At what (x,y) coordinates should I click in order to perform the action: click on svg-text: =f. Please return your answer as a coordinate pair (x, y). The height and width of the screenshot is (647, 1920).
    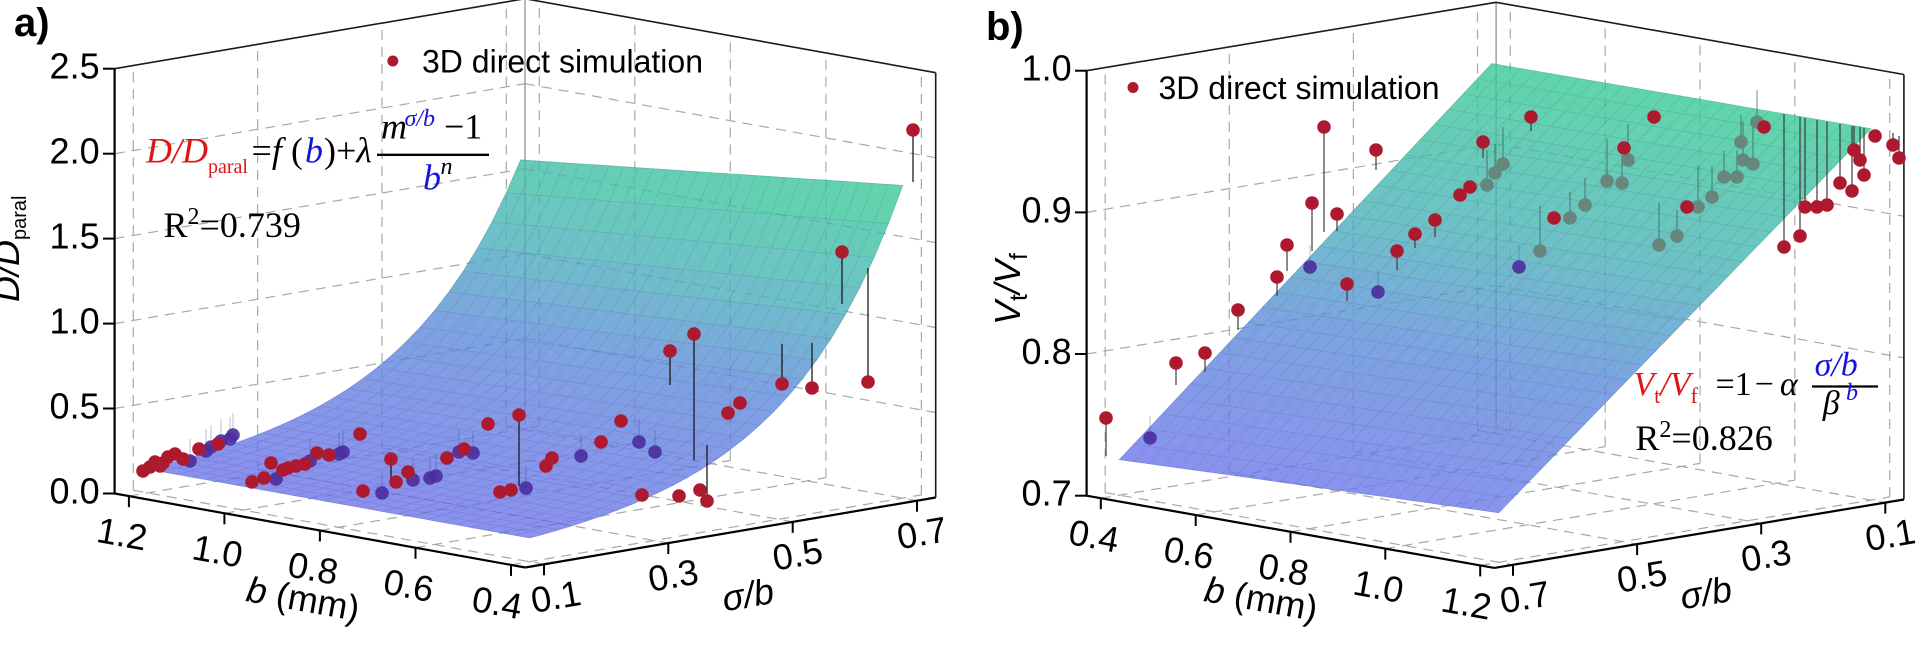
    Looking at the image, I should click on (269, 151).